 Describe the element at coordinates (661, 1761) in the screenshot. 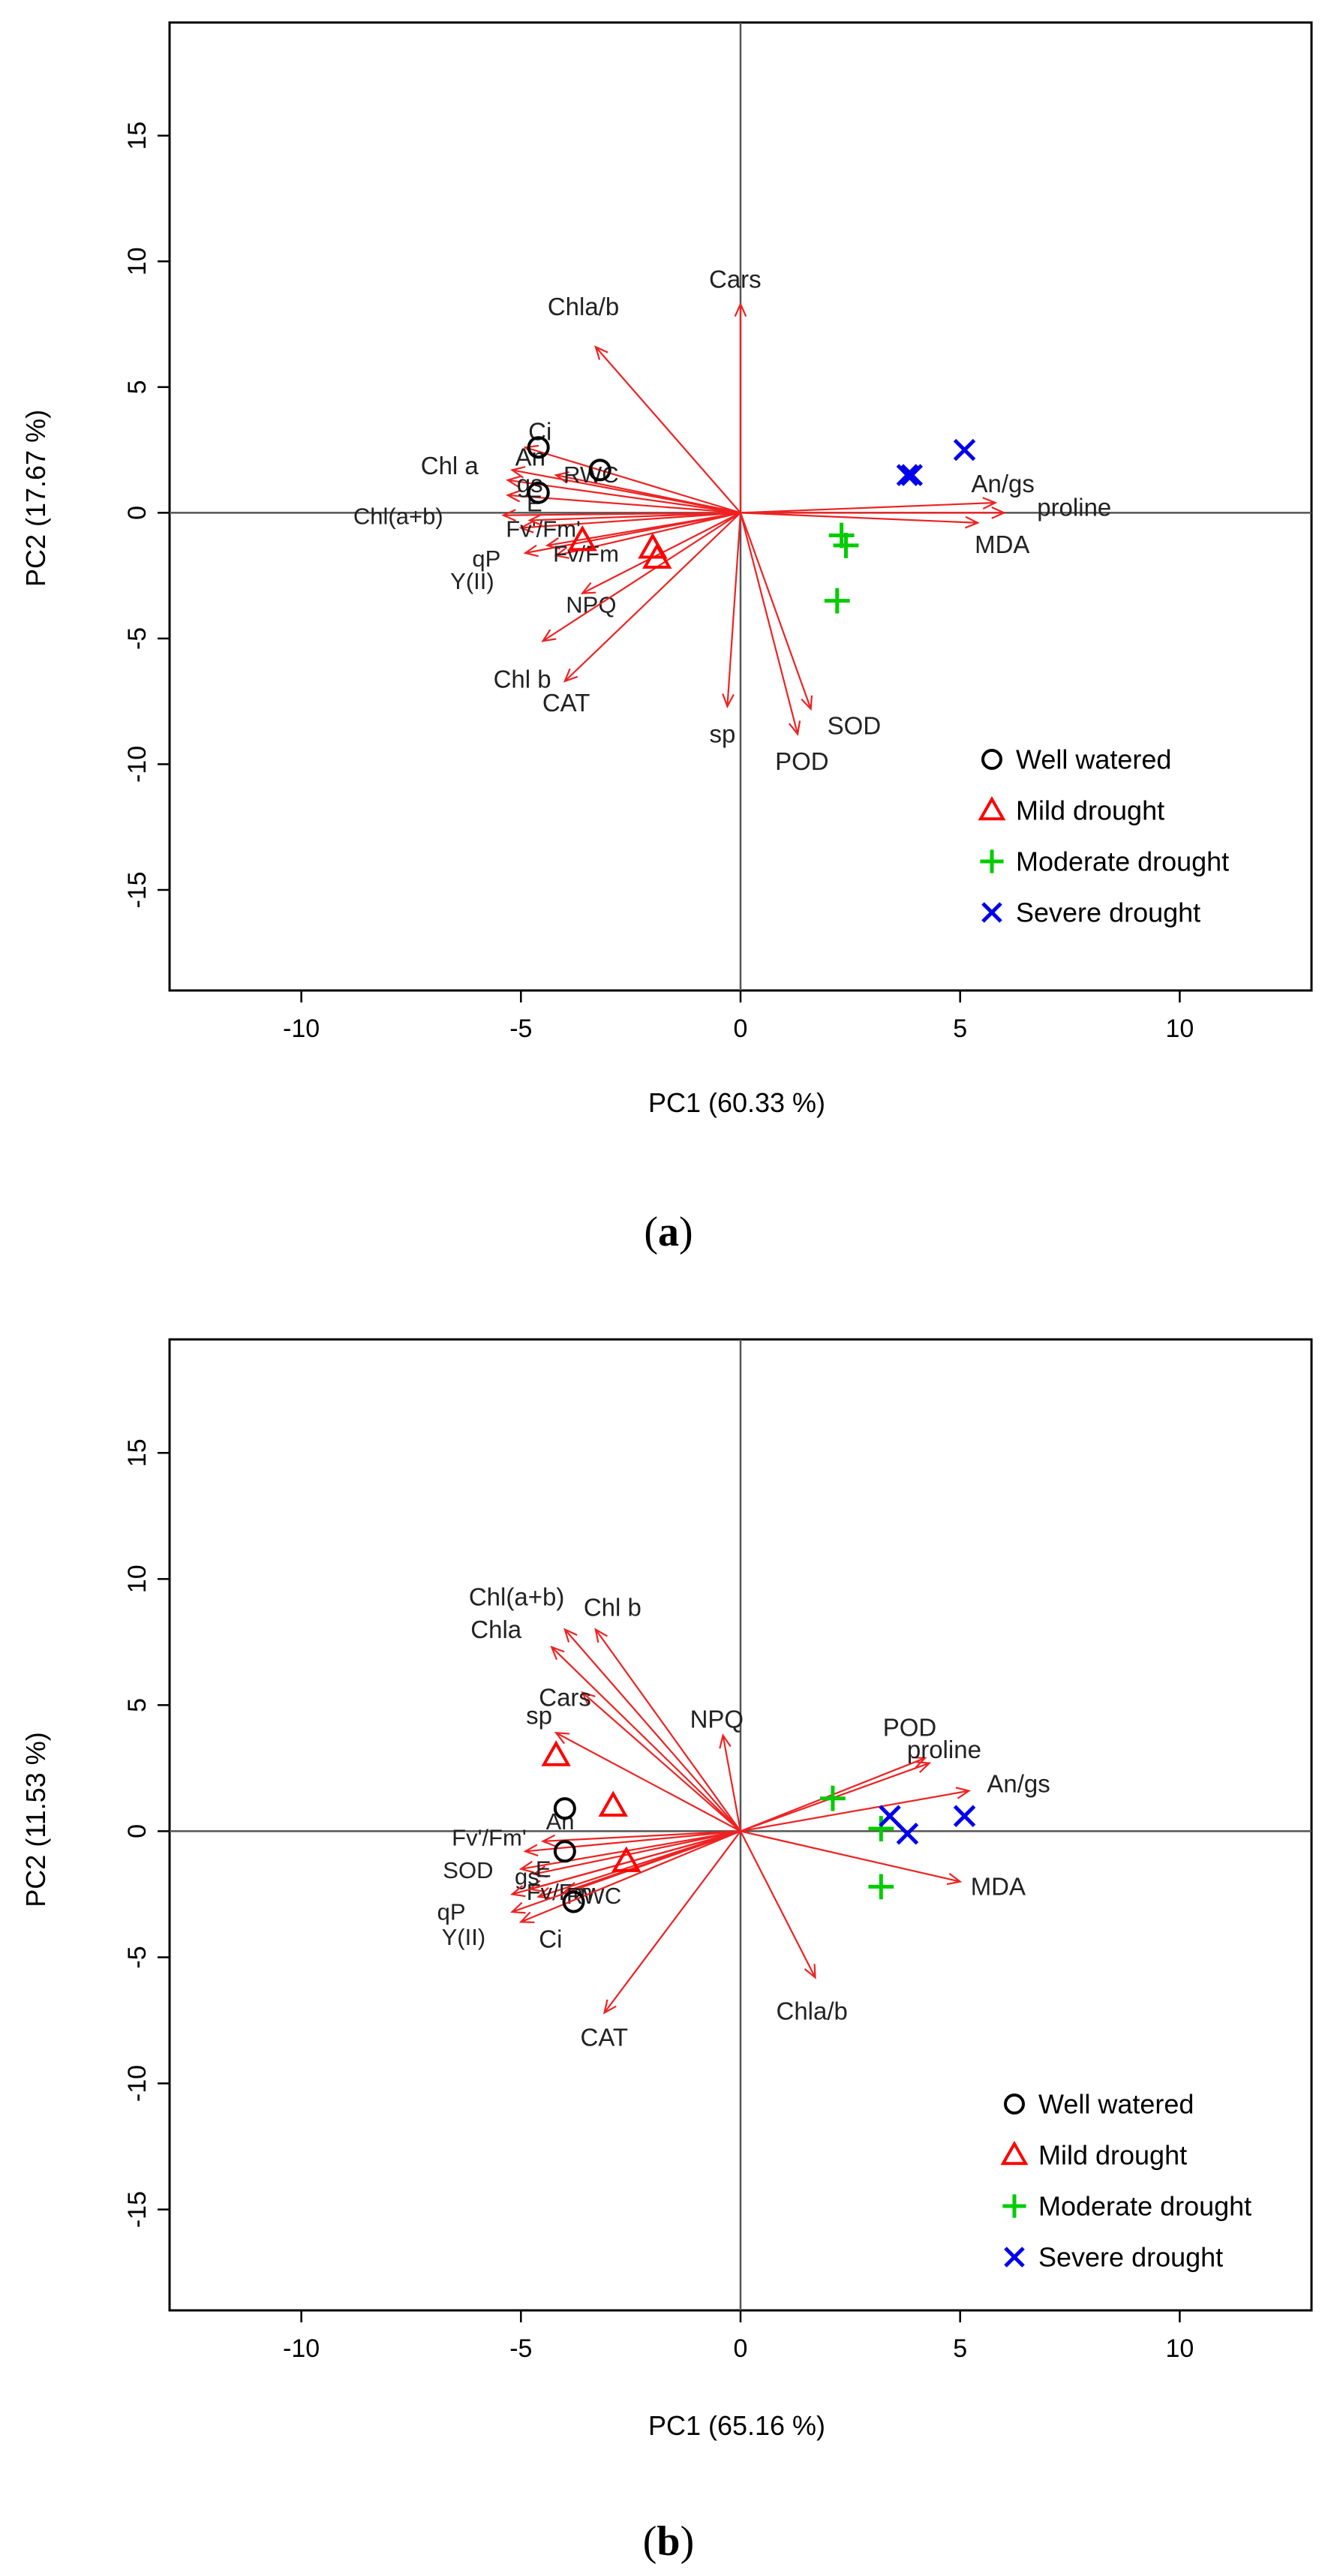

I see `panel-b-loading-arrow-cars` at that location.